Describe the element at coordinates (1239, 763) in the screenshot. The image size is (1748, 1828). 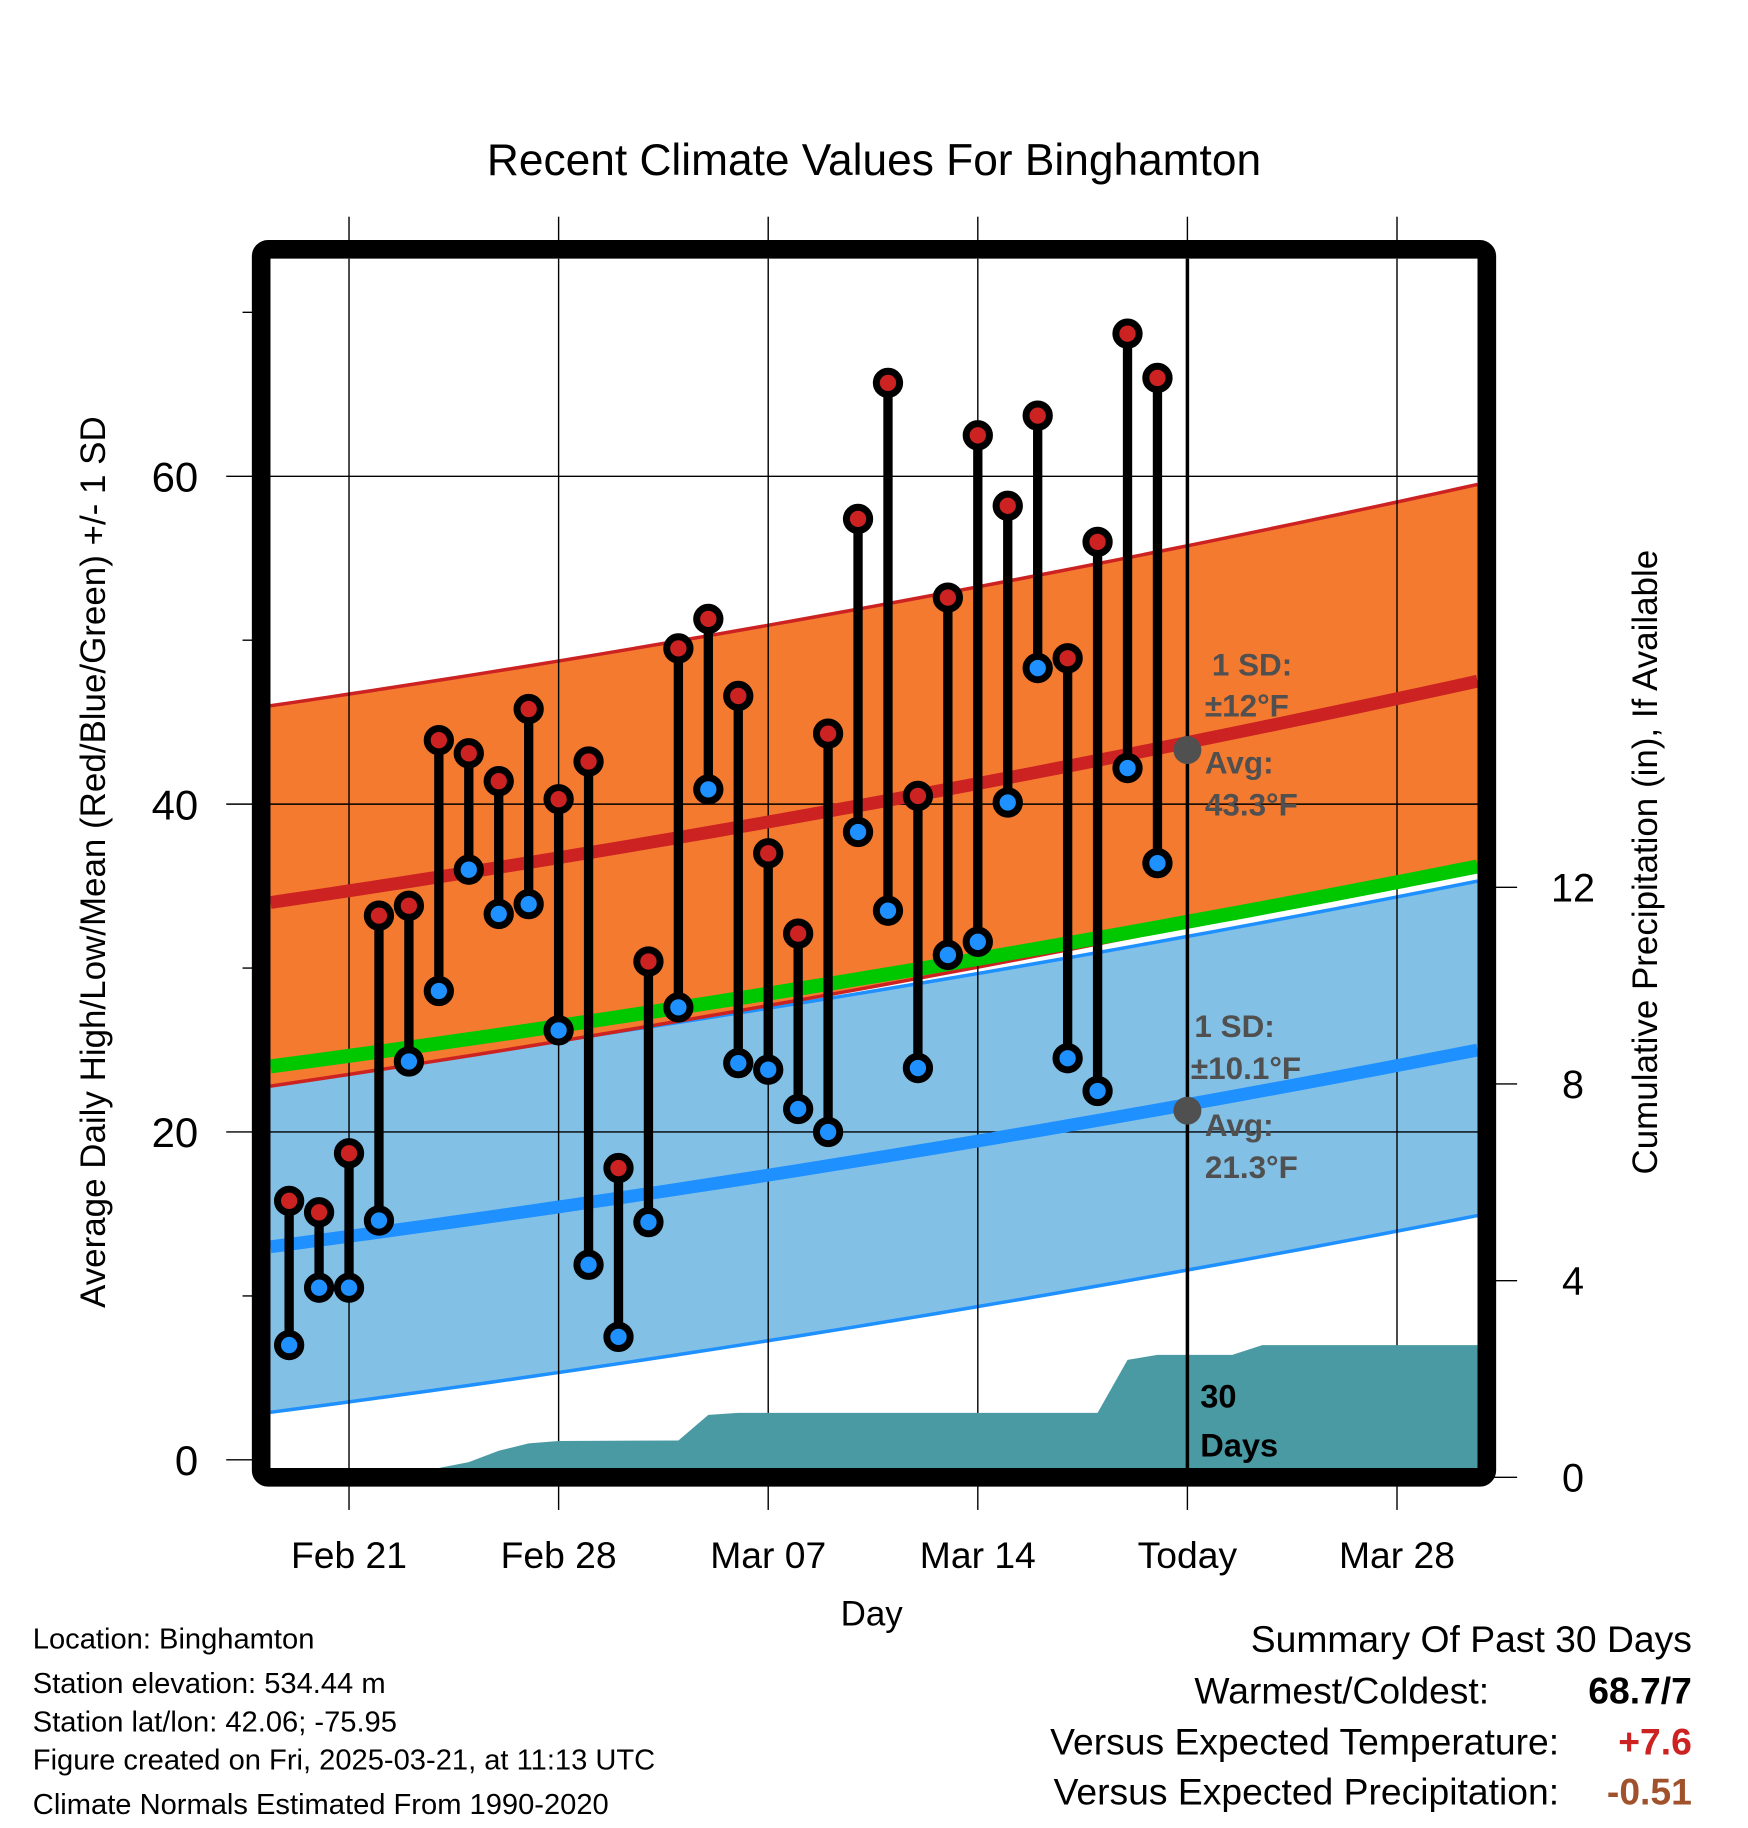
I see `high-avg-label: Avg:` at that location.